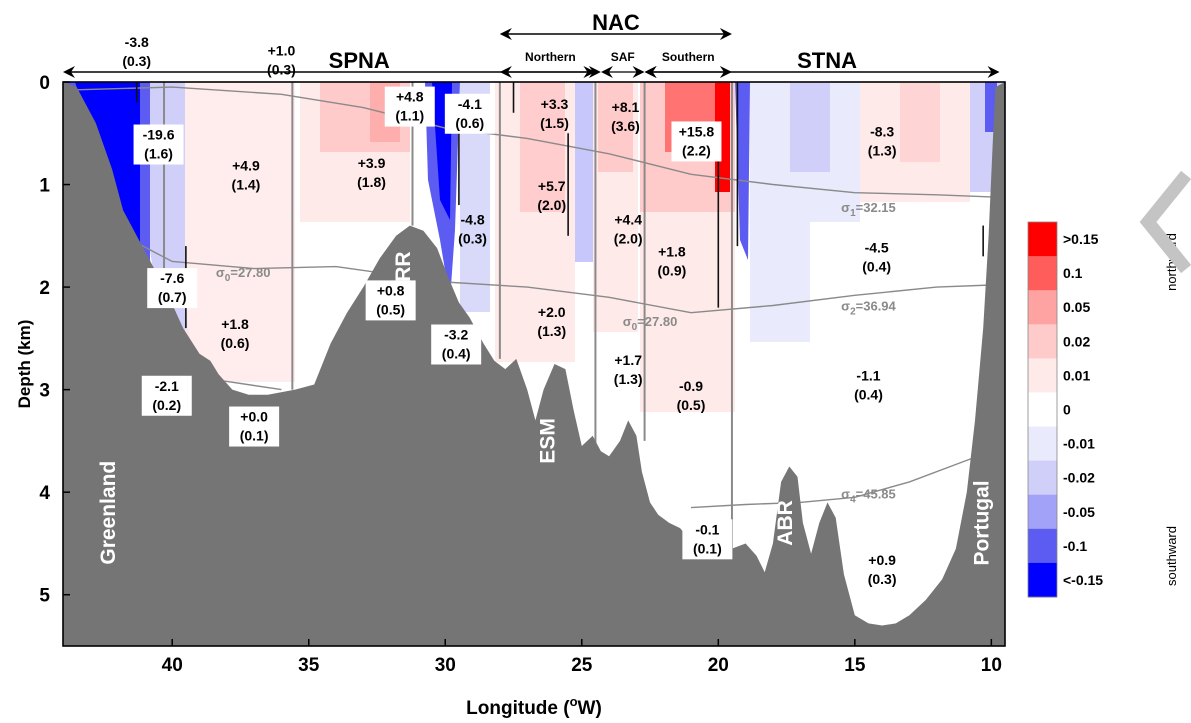 The image size is (1191, 723). Describe the element at coordinates (868, 308) in the screenshot. I see `isopycnal-label: σ2=36.94` at that location.